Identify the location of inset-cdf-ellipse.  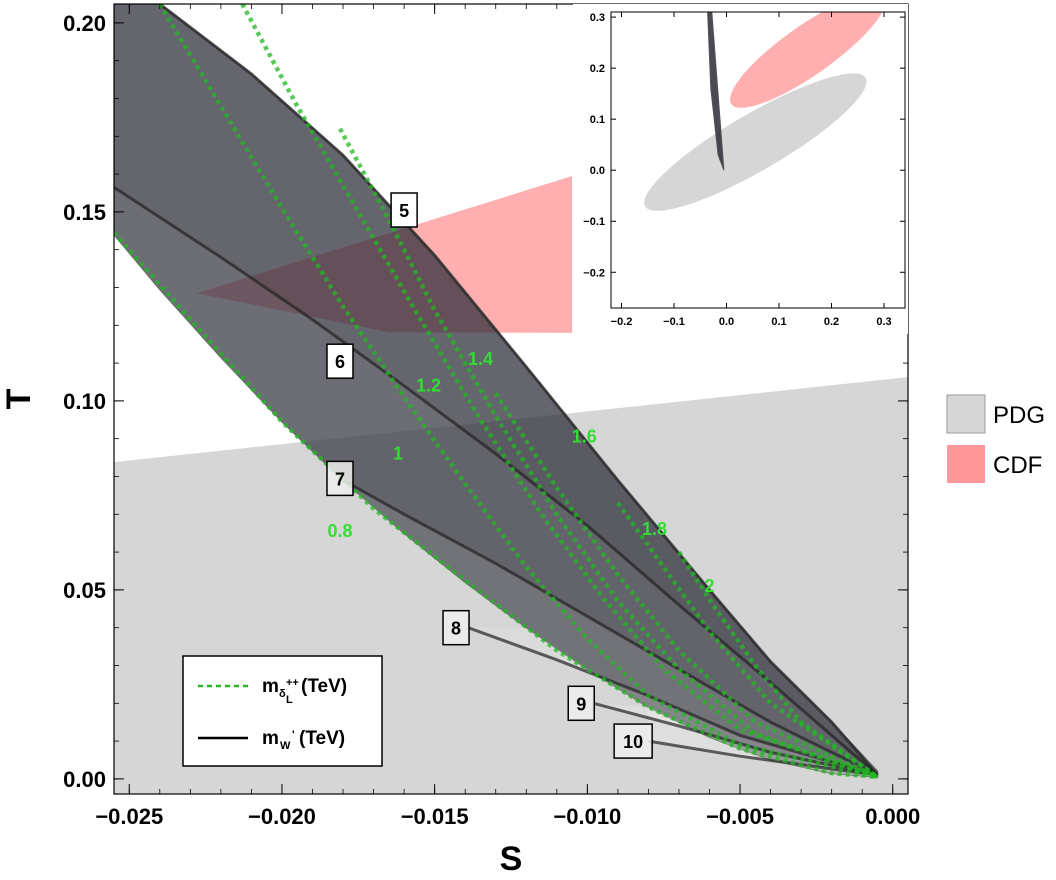
(806, 60).